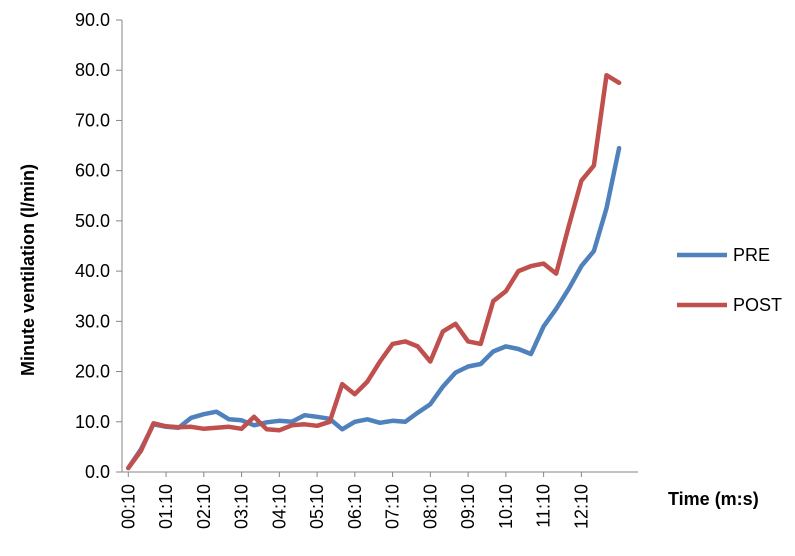 The width and height of the screenshot is (795, 556). I want to click on legend-label-pre: PRE, so click(751, 255).